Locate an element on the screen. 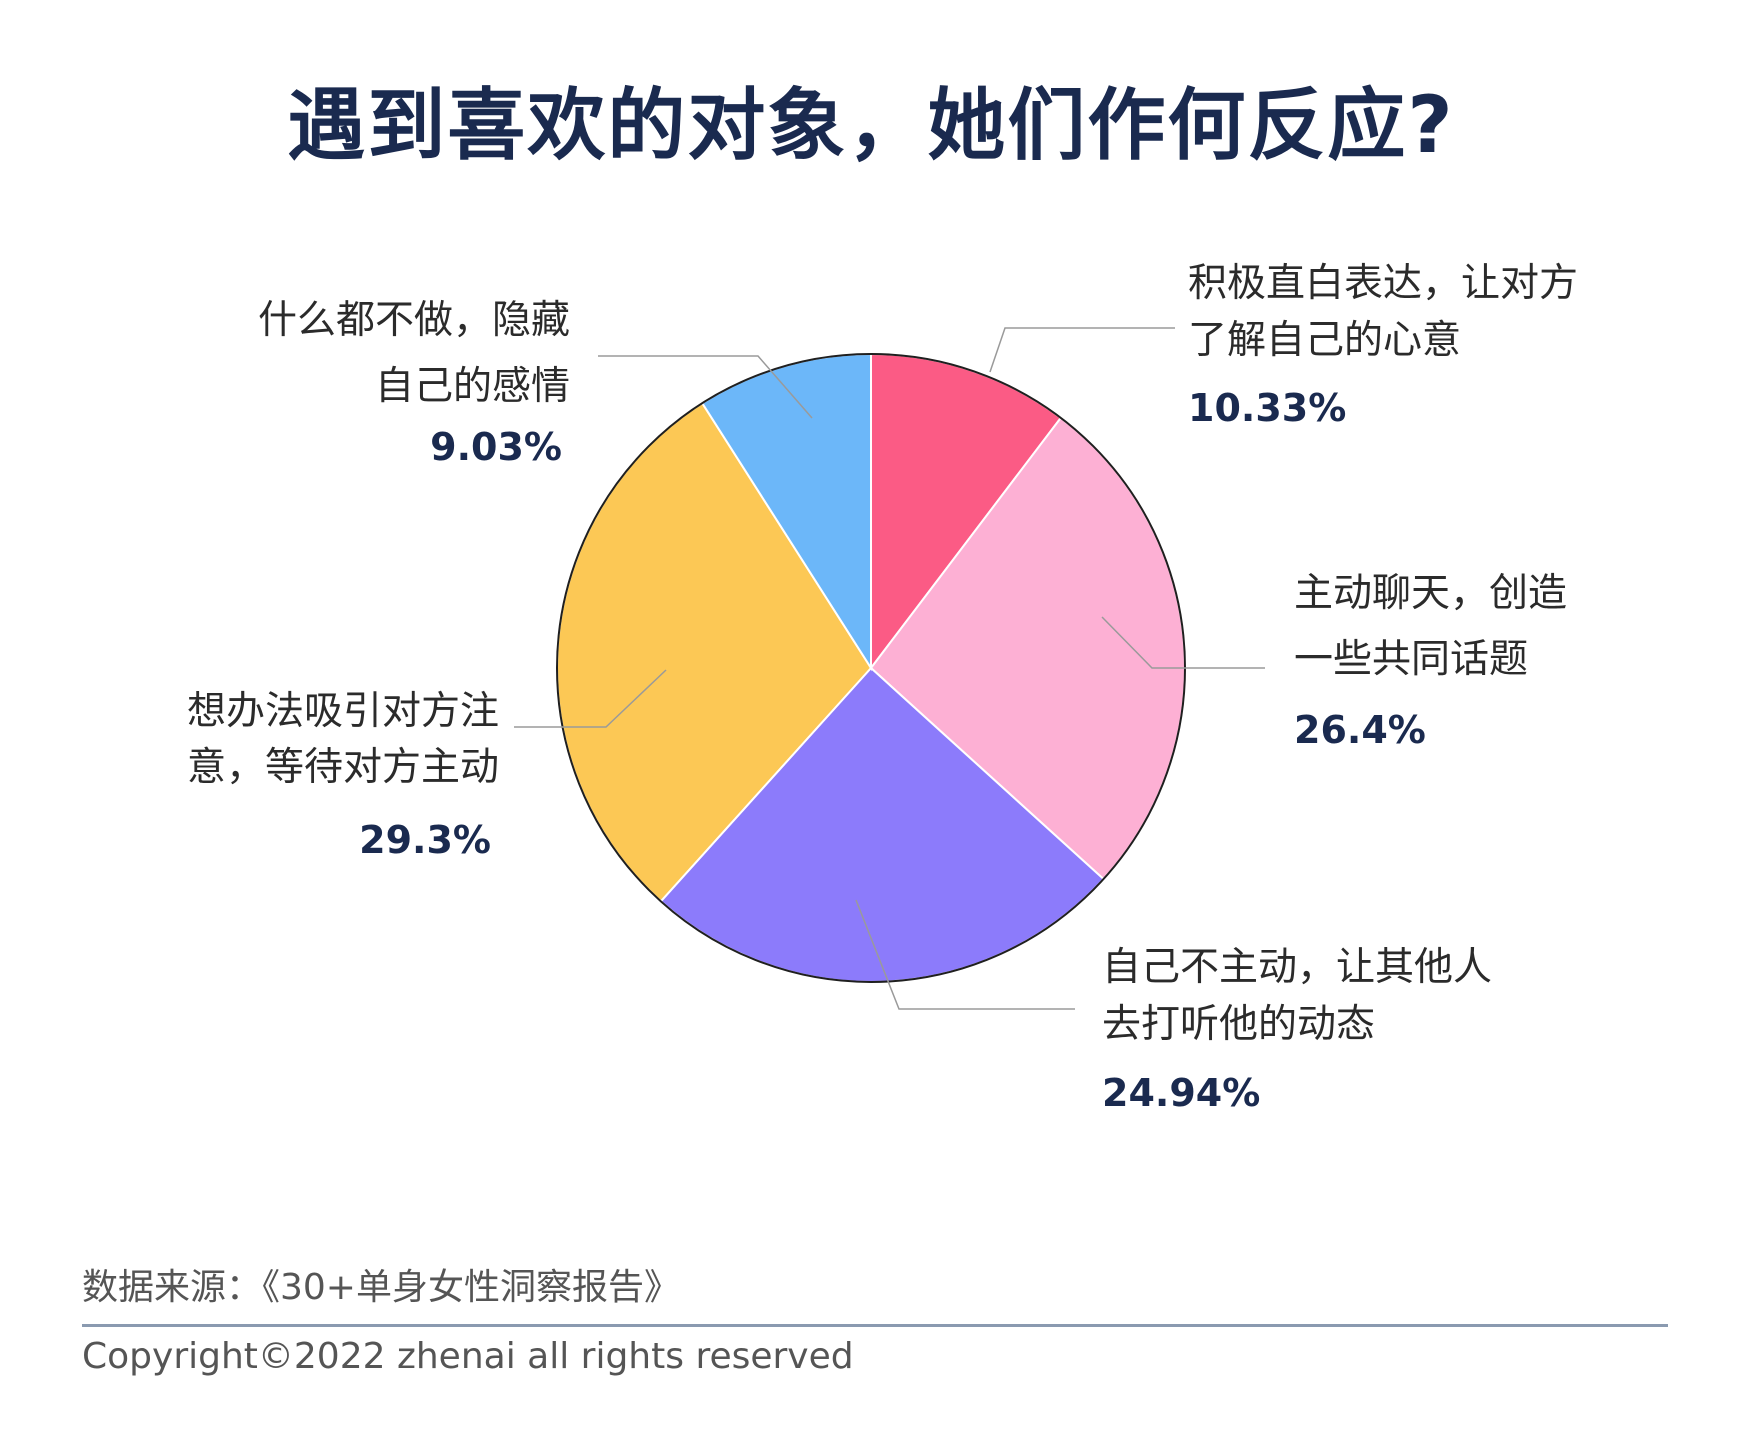 The image size is (1742, 1440). slice-label-5-line-1: 什么都不做，隐藏 is located at coordinates (414, 320).